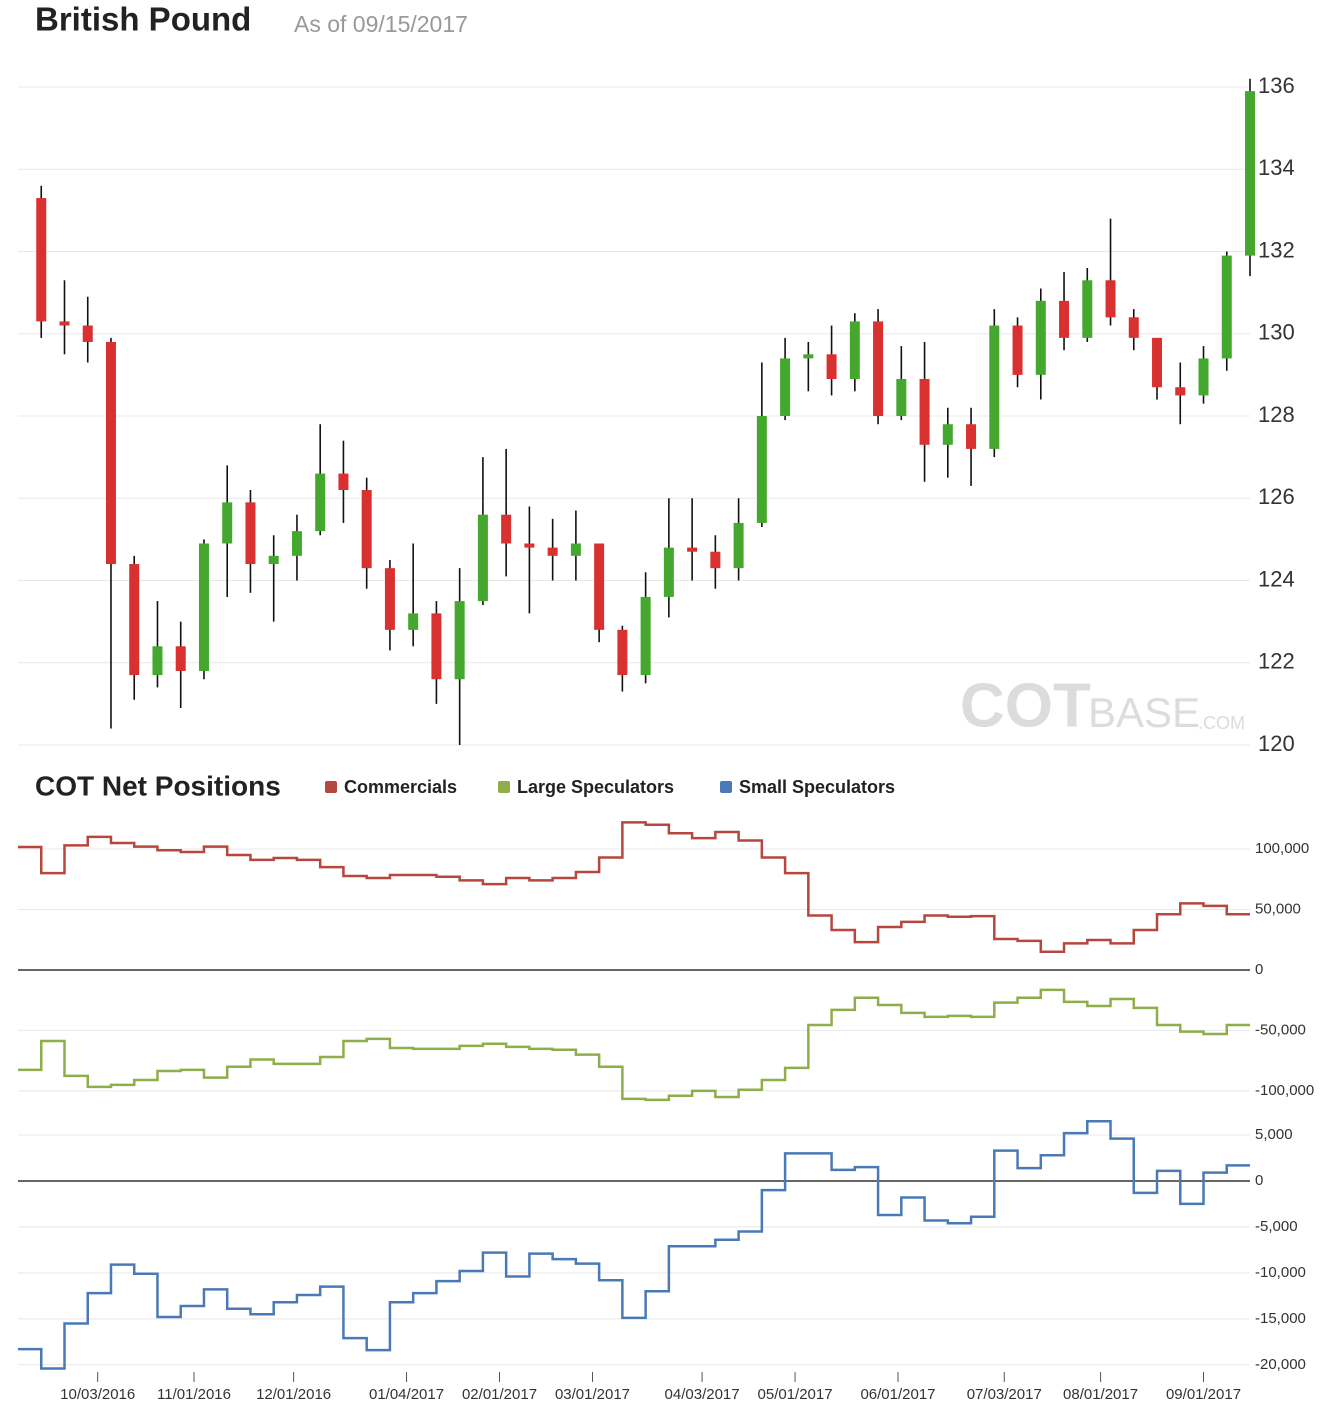  What do you see at coordinates (1276, 496) in the screenshot?
I see `y-tick-label: 126` at bounding box center [1276, 496].